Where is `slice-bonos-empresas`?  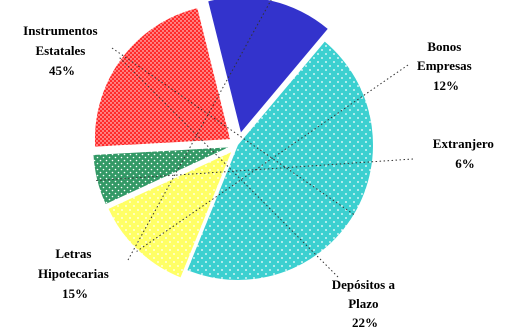
slice-bonos-empresas is located at coordinates (170, 215).